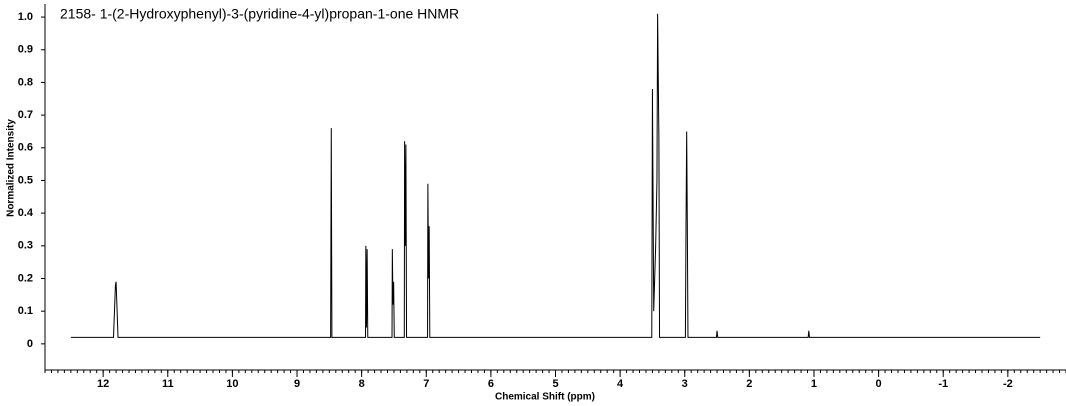 The image size is (1066, 406). Describe the element at coordinates (879, 384) in the screenshot. I see `x-tick-label: 0` at that location.